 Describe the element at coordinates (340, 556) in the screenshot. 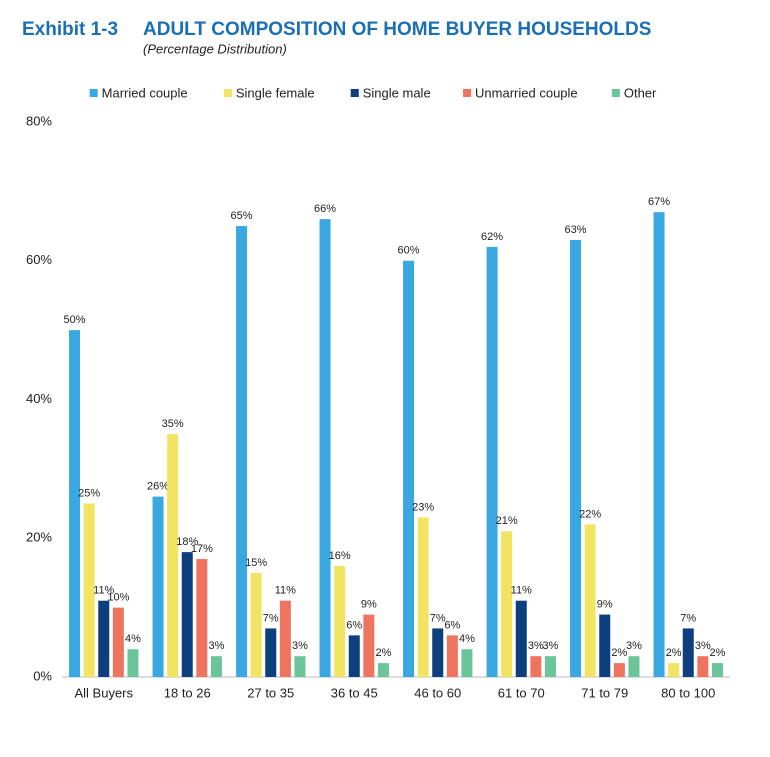

I see `data-label: 16%` at that location.